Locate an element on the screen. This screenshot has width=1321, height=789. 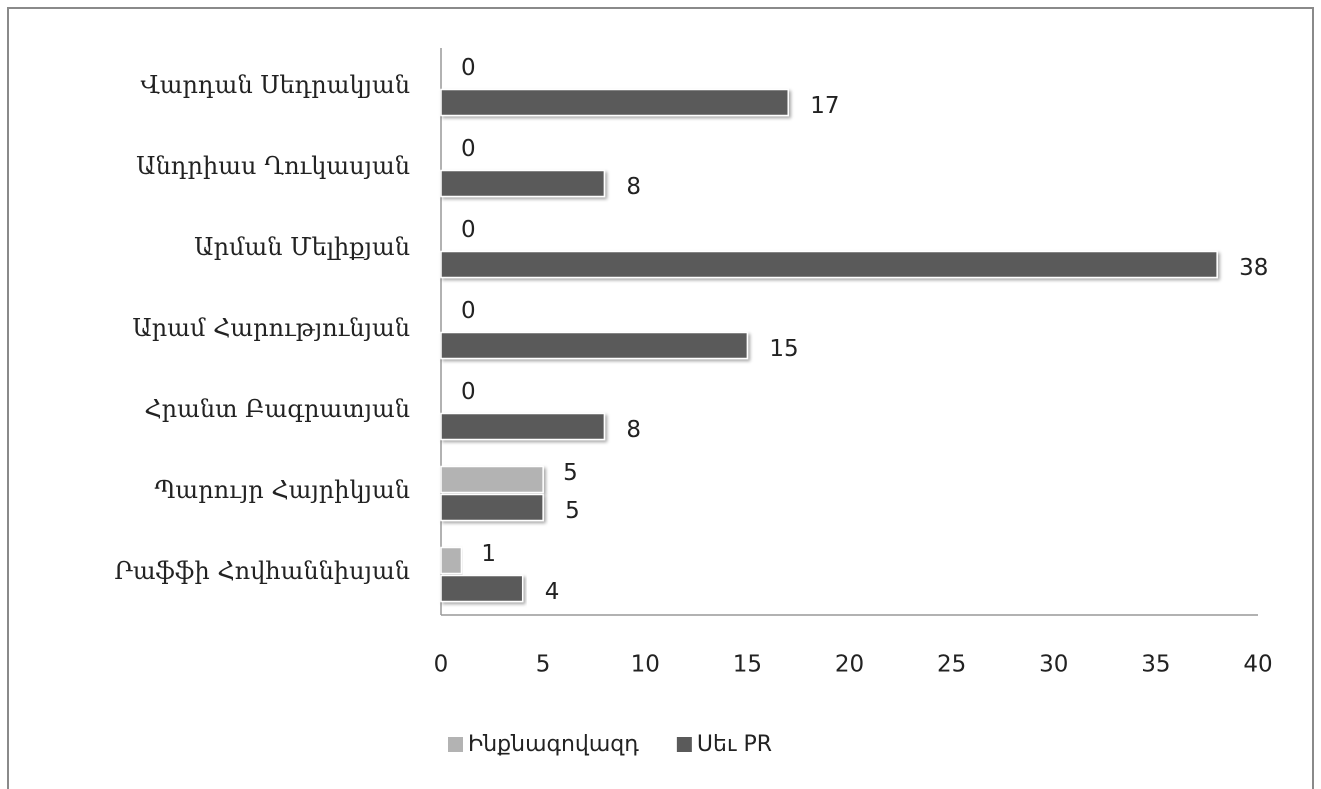
x-tick-label: 5 is located at coordinates (543, 665).